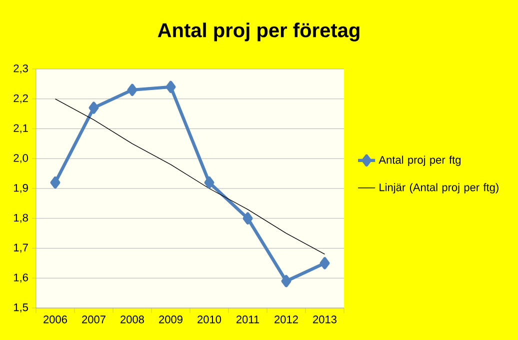 The width and height of the screenshot is (518, 340). What do you see at coordinates (94, 320) in the screenshot?
I see `x-tick-label: 2007` at bounding box center [94, 320].